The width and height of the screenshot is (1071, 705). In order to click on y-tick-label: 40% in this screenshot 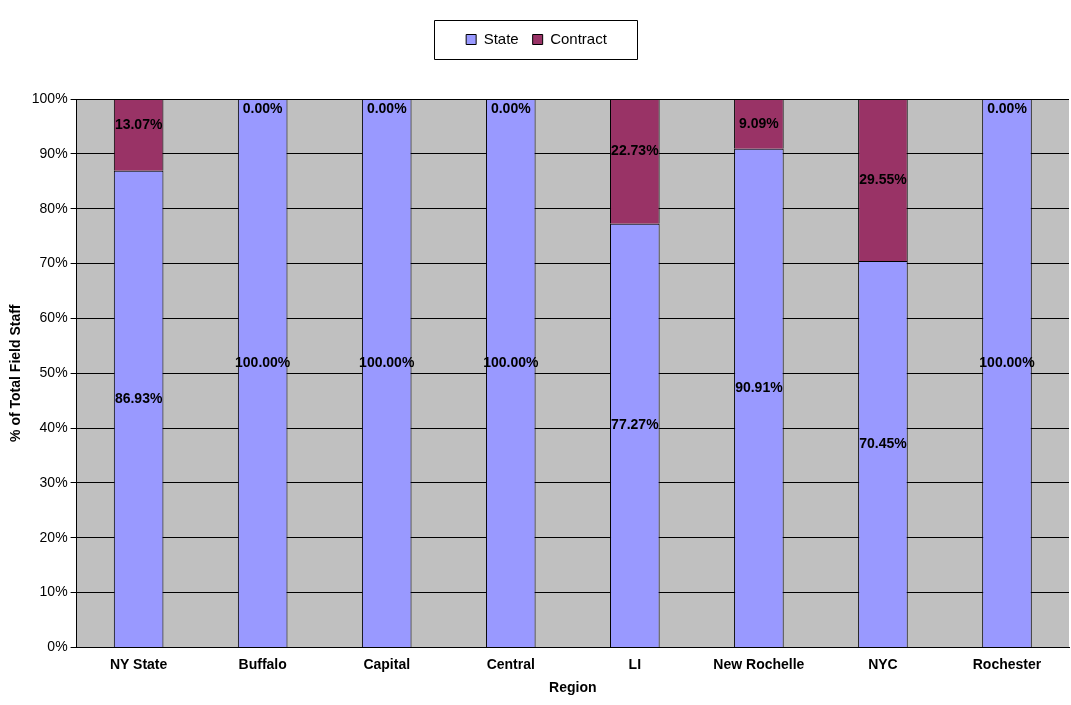, I will do `click(53, 426)`.